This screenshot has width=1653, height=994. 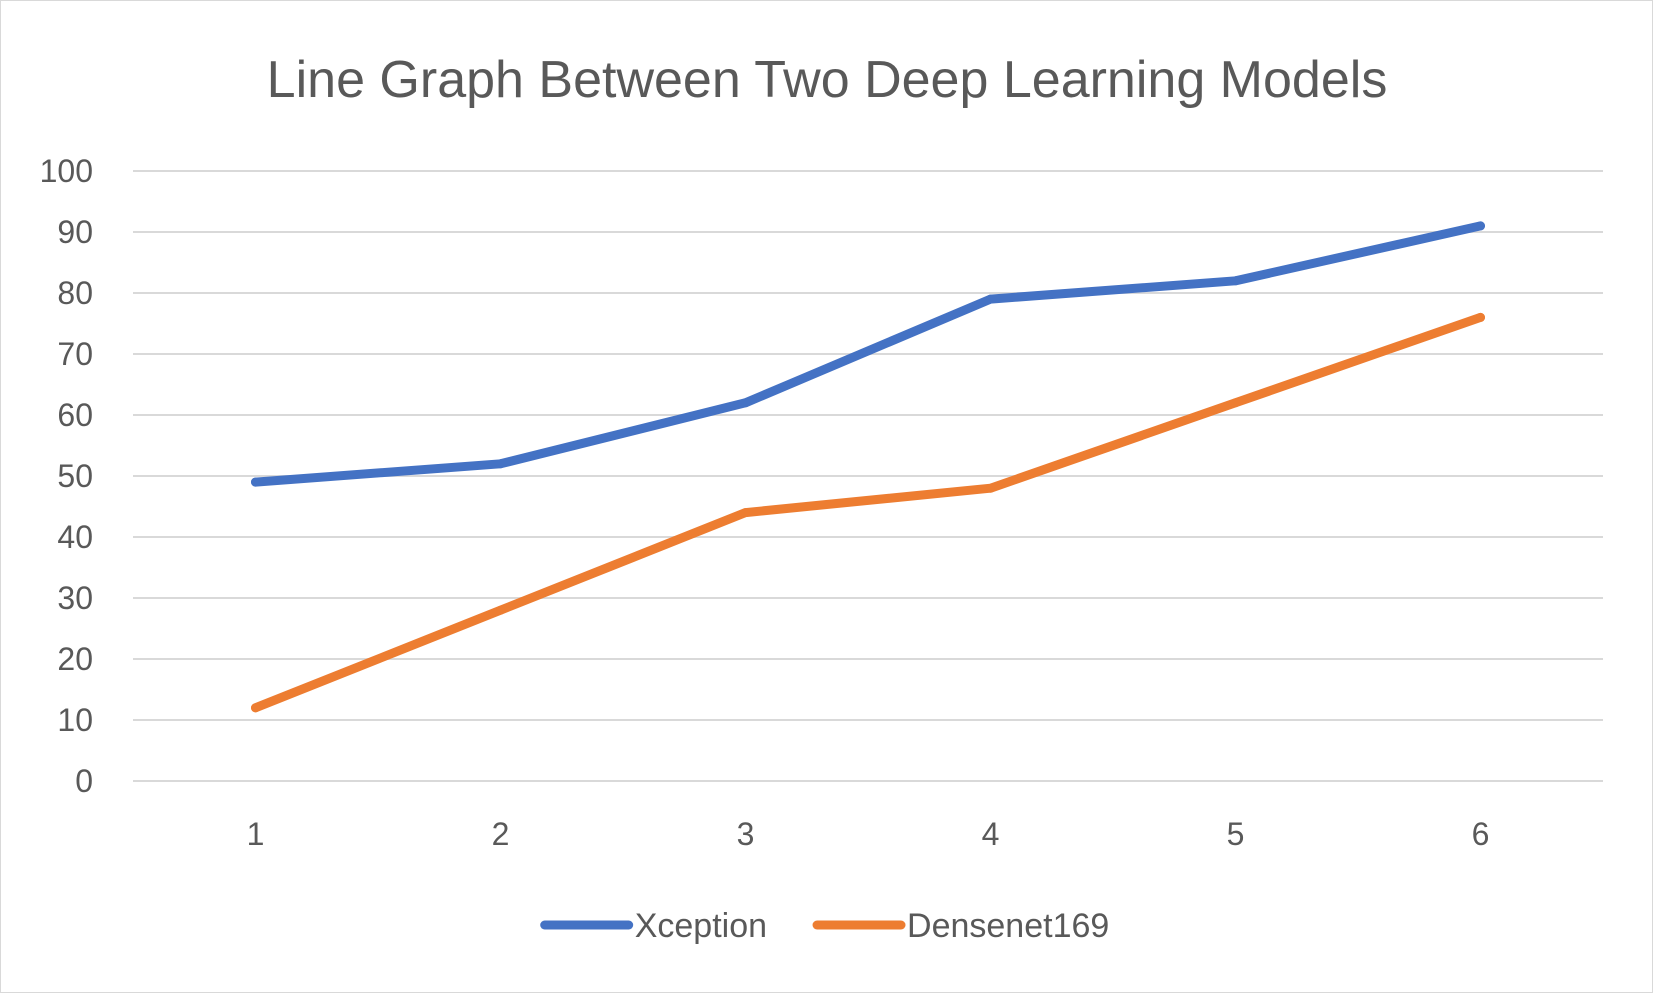 What do you see at coordinates (75, 293) in the screenshot?
I see `y-tick-label: 80` at bounding box center [75, 293].